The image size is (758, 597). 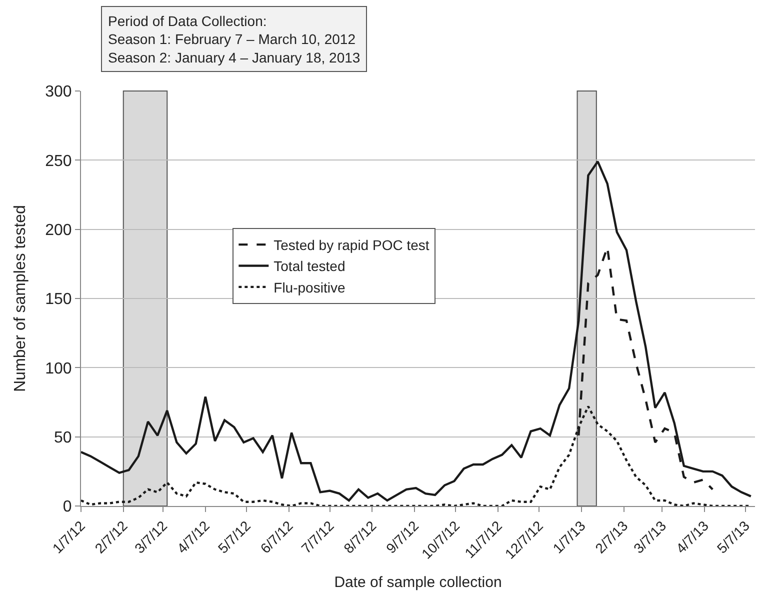 I want to click on y-tick-label: 100, so click(x=58, y=369).